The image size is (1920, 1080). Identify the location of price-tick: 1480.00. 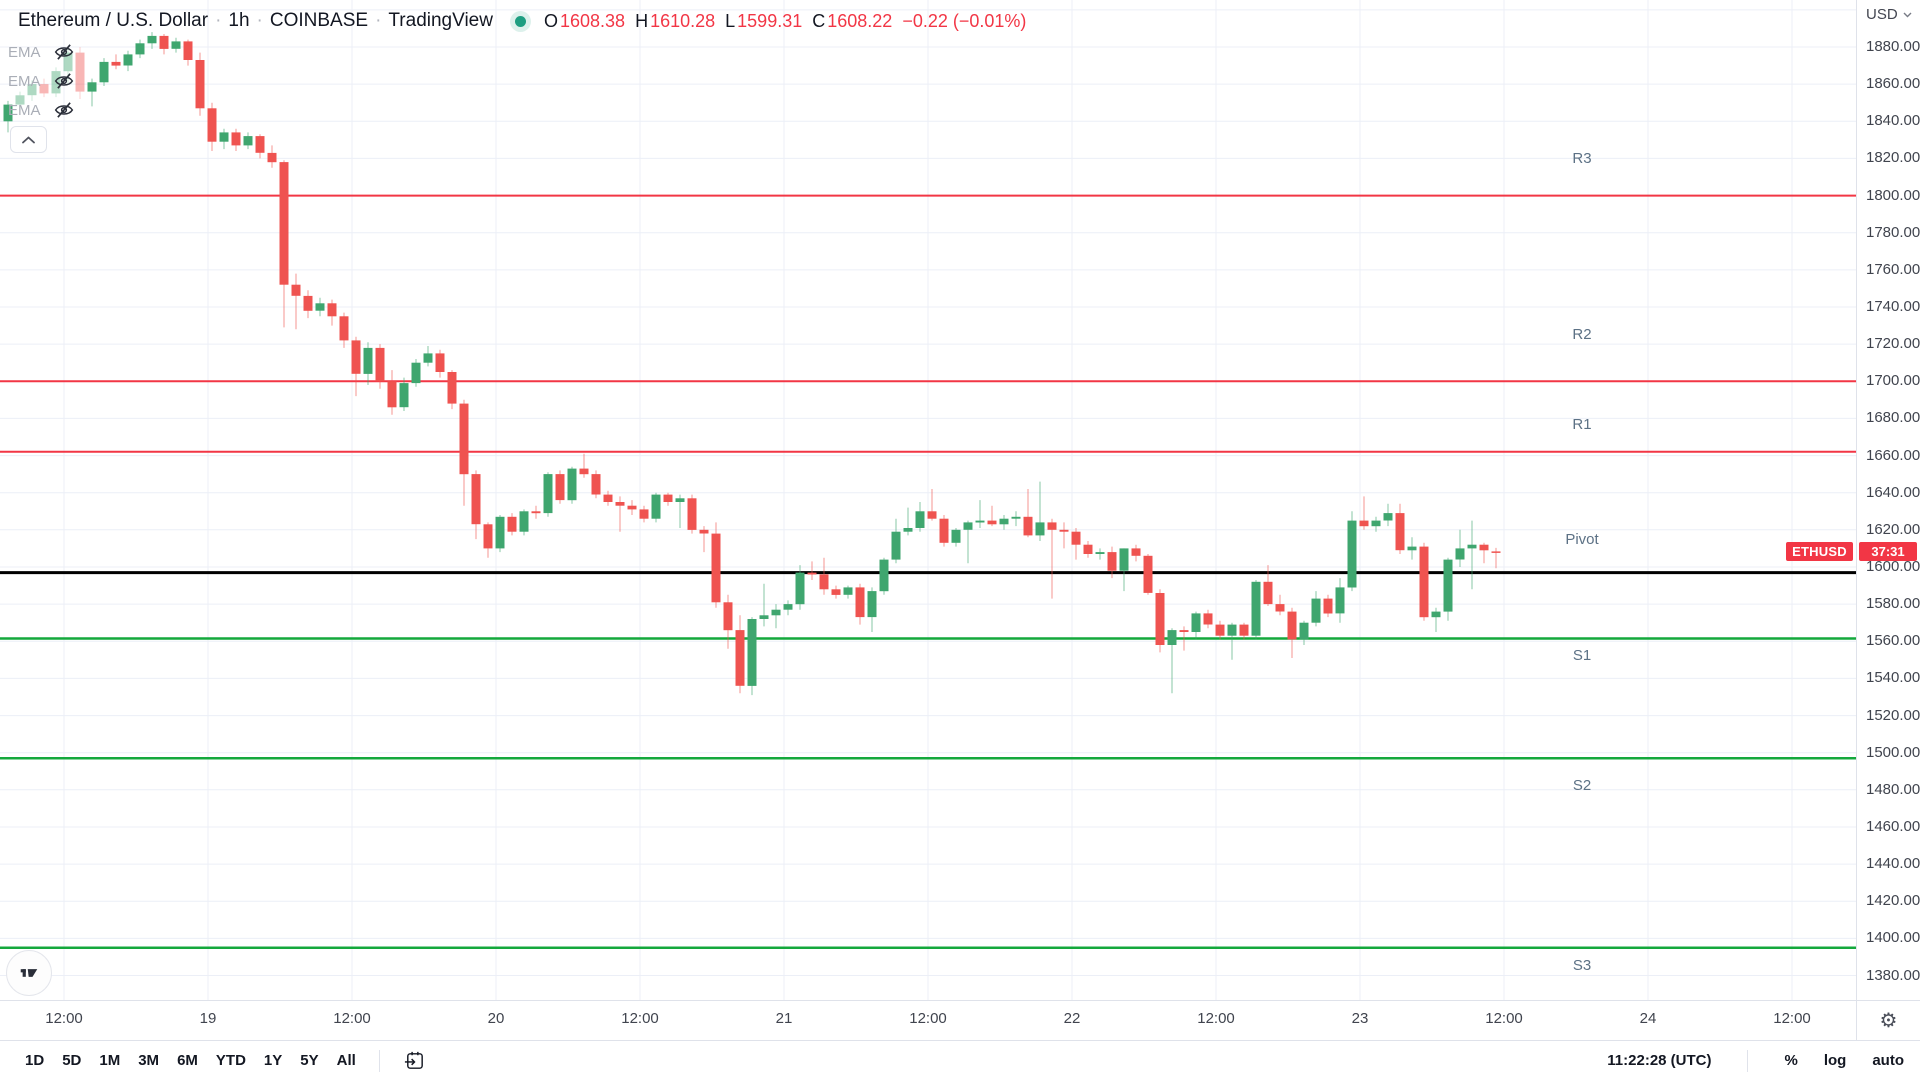
(1893, 789).